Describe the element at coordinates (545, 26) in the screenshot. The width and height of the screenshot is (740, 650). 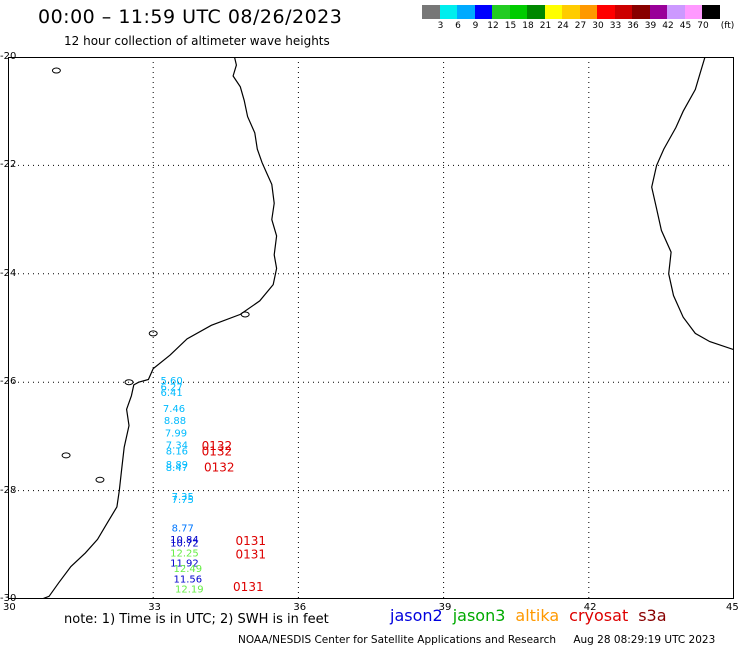
I see `colorbar-label: 21` at that location.